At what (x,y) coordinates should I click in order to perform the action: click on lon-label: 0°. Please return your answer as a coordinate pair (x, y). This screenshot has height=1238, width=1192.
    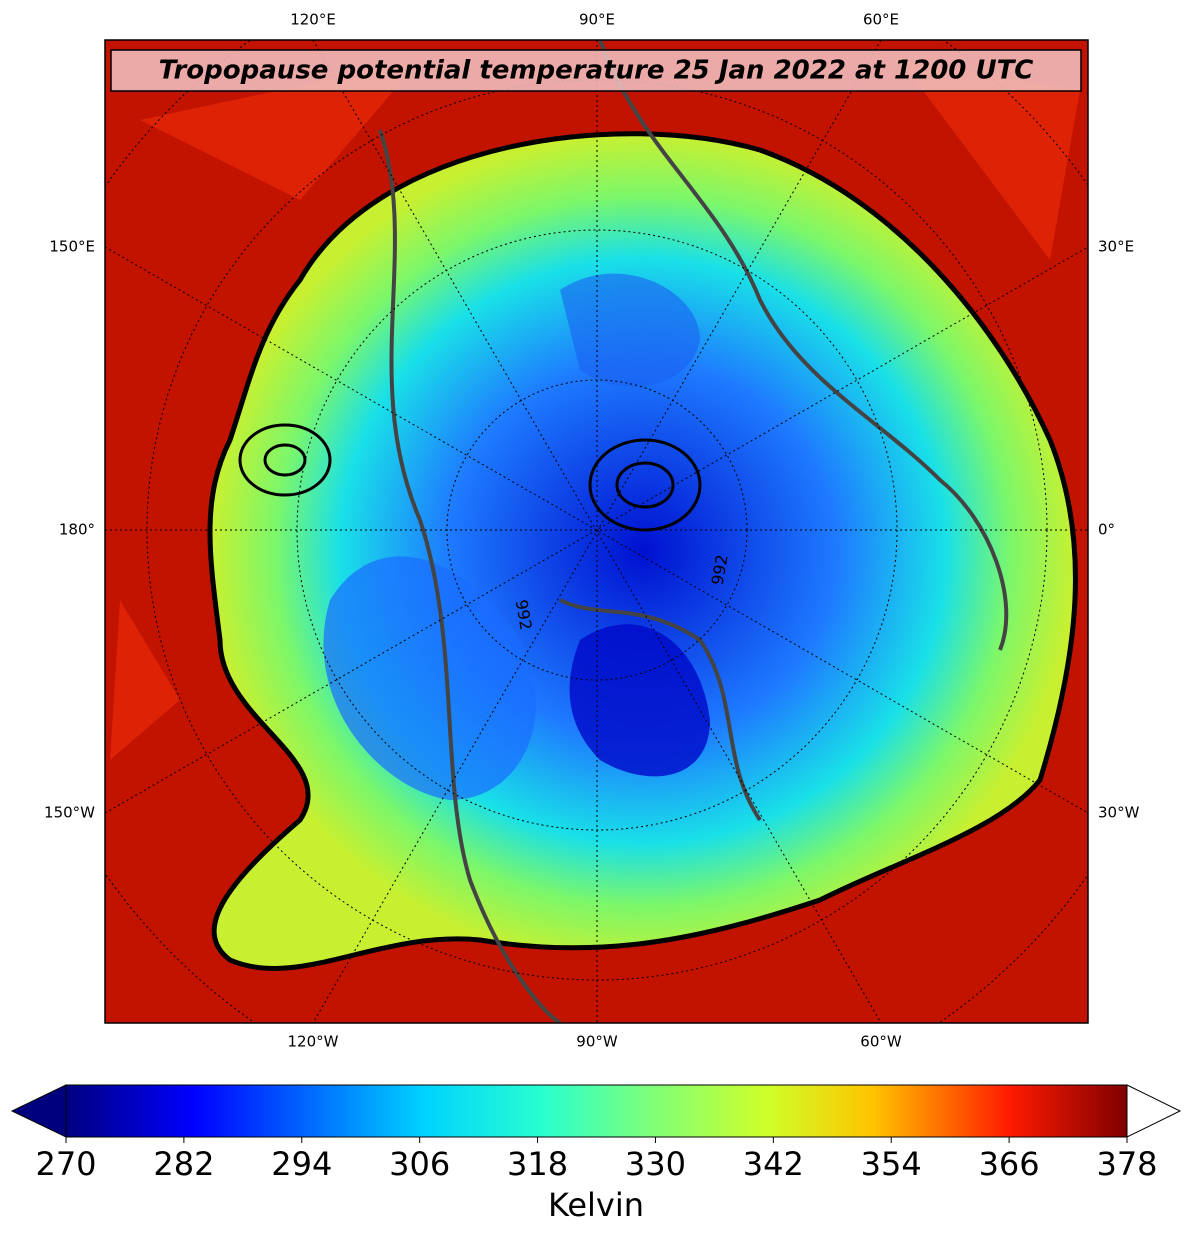
    Looking at the image, I should click on (1106, 530).